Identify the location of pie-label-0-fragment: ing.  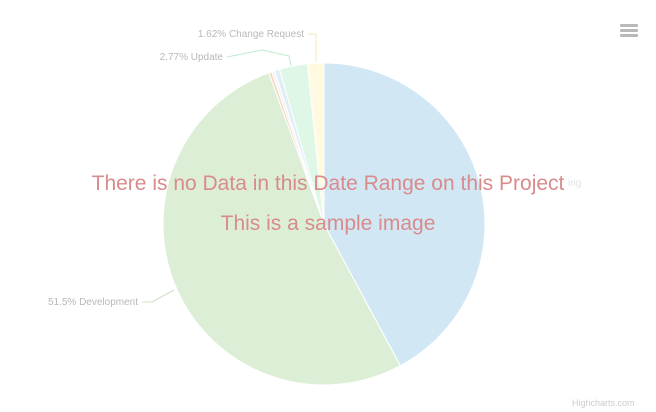
(574, 183).